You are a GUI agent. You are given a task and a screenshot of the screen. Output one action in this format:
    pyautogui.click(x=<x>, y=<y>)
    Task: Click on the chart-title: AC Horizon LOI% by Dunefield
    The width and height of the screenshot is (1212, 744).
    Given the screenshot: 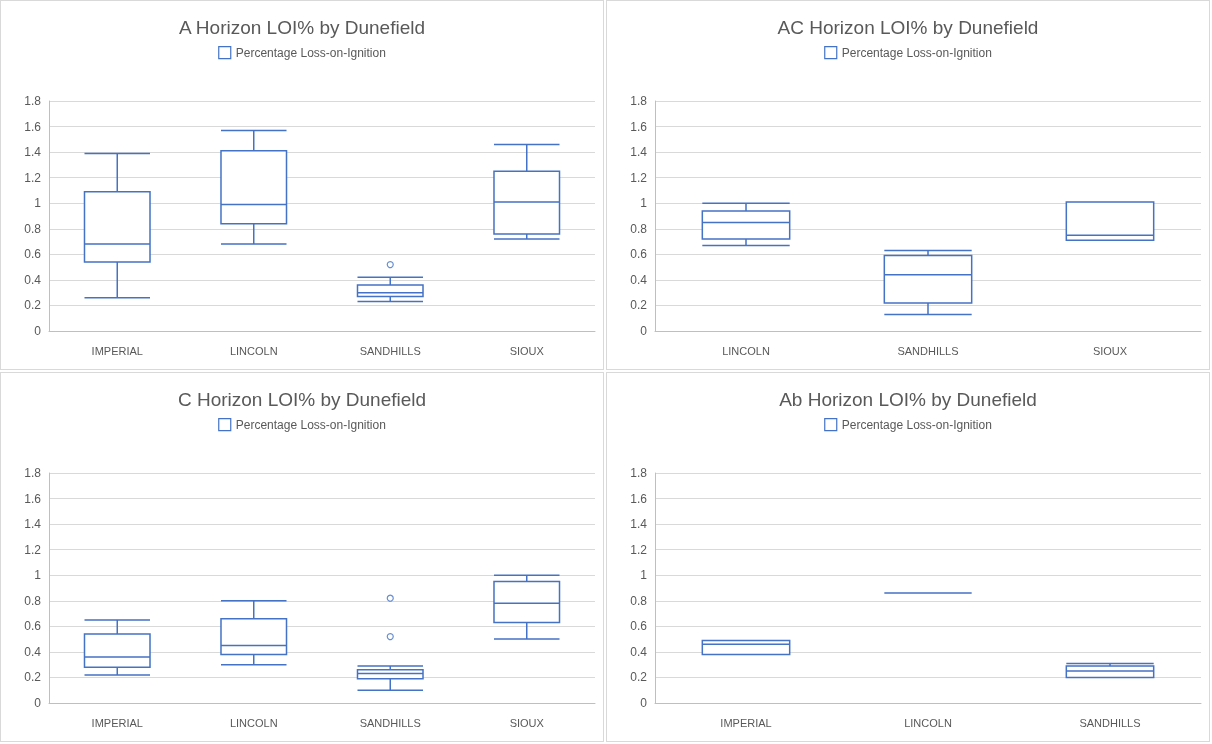 What is the action you would take?
    pyautogui.click(x=908, y=27)
    